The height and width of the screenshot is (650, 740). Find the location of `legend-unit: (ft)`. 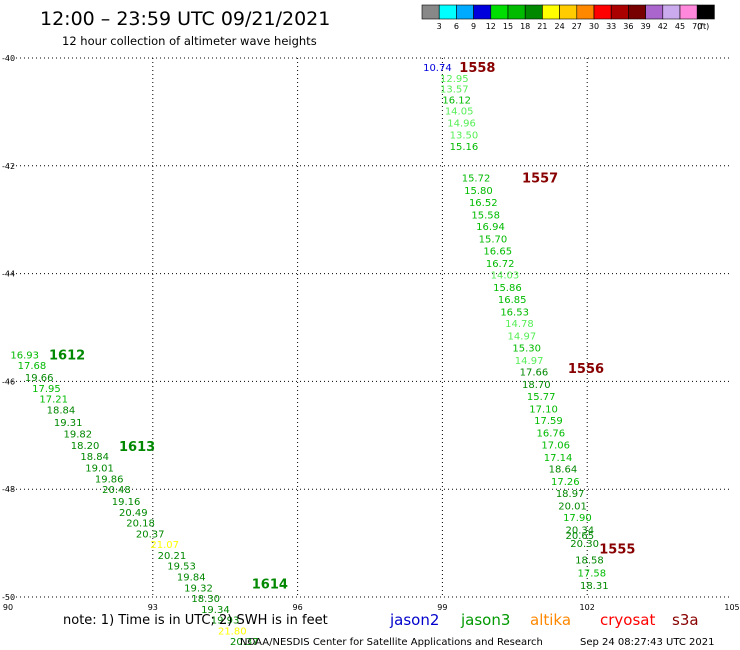

legend-unit: (ft) is located at coordinates (703, 26).